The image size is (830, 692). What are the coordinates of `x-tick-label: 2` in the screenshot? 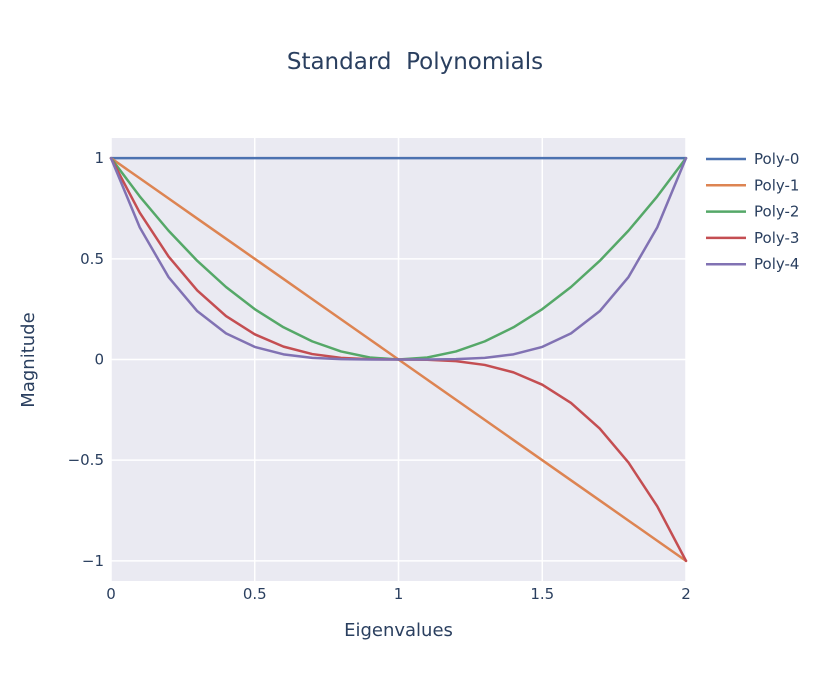 It's located at (686, 594).